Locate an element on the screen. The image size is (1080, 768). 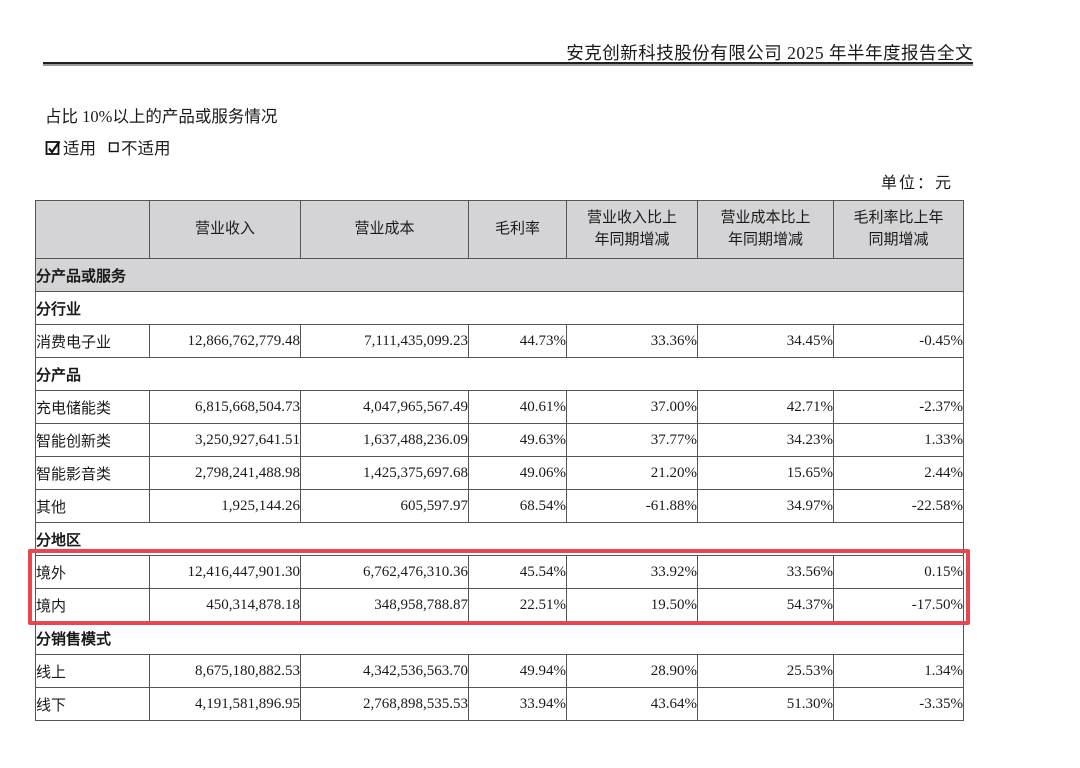
applicability-row: 适用 不适用 is located at coordinates (108, 147).